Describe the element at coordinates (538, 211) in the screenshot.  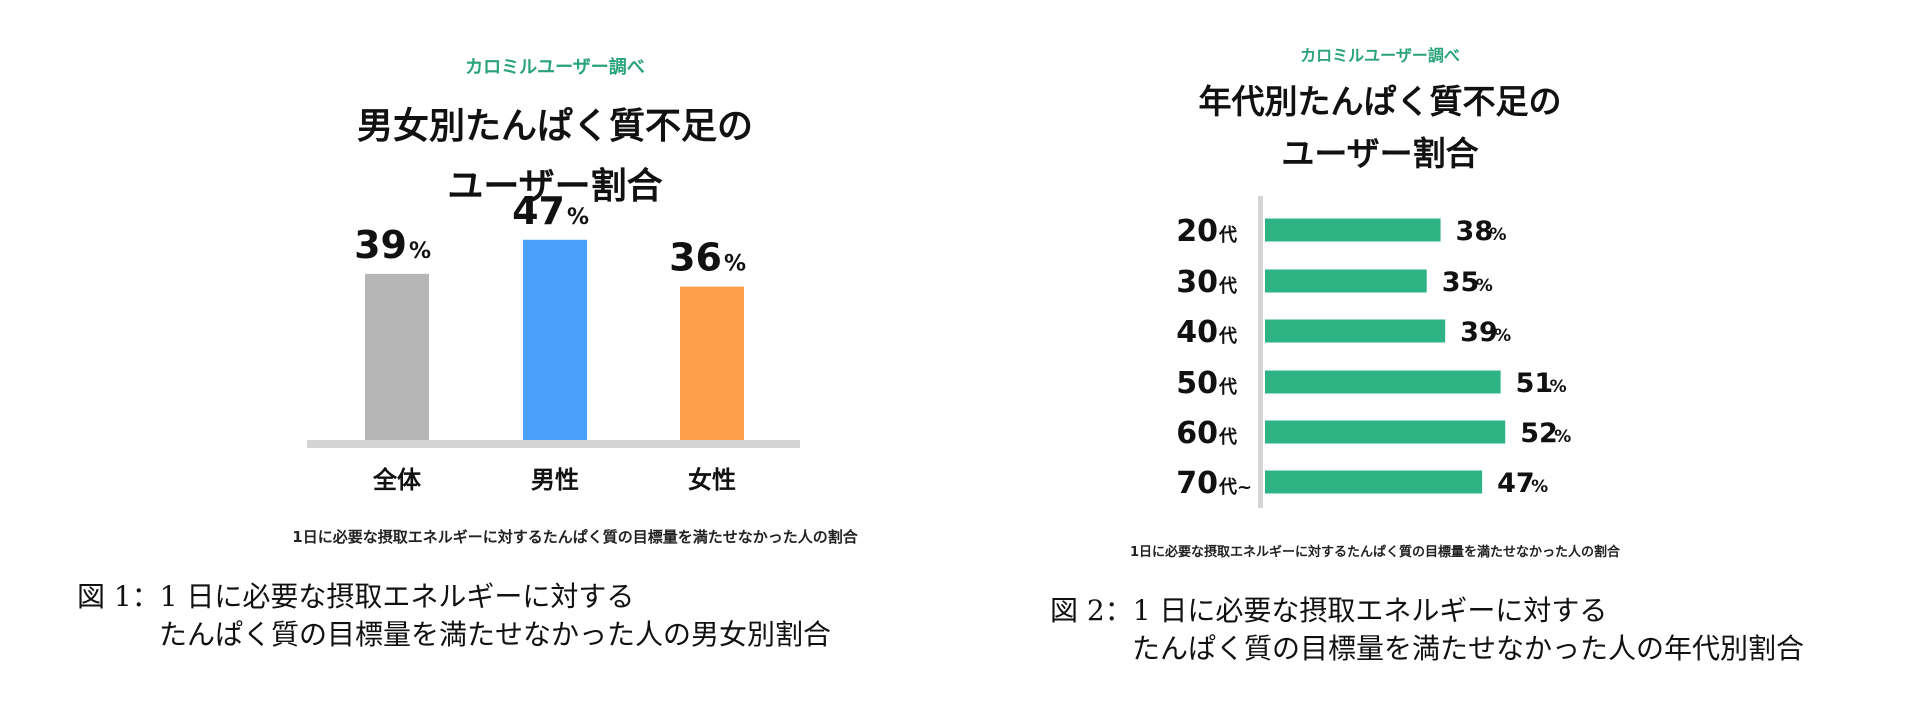
I see `chart1-value-label: 47` at that location.